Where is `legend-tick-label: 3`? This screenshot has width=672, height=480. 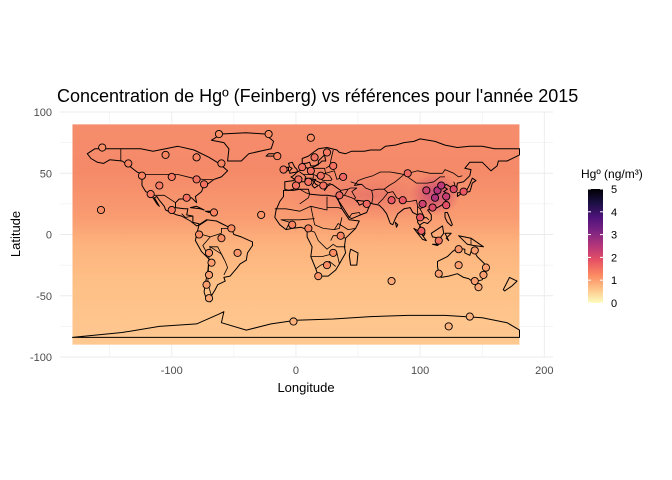
legend-tick-label: 3 is located at coordinates (614, 236).